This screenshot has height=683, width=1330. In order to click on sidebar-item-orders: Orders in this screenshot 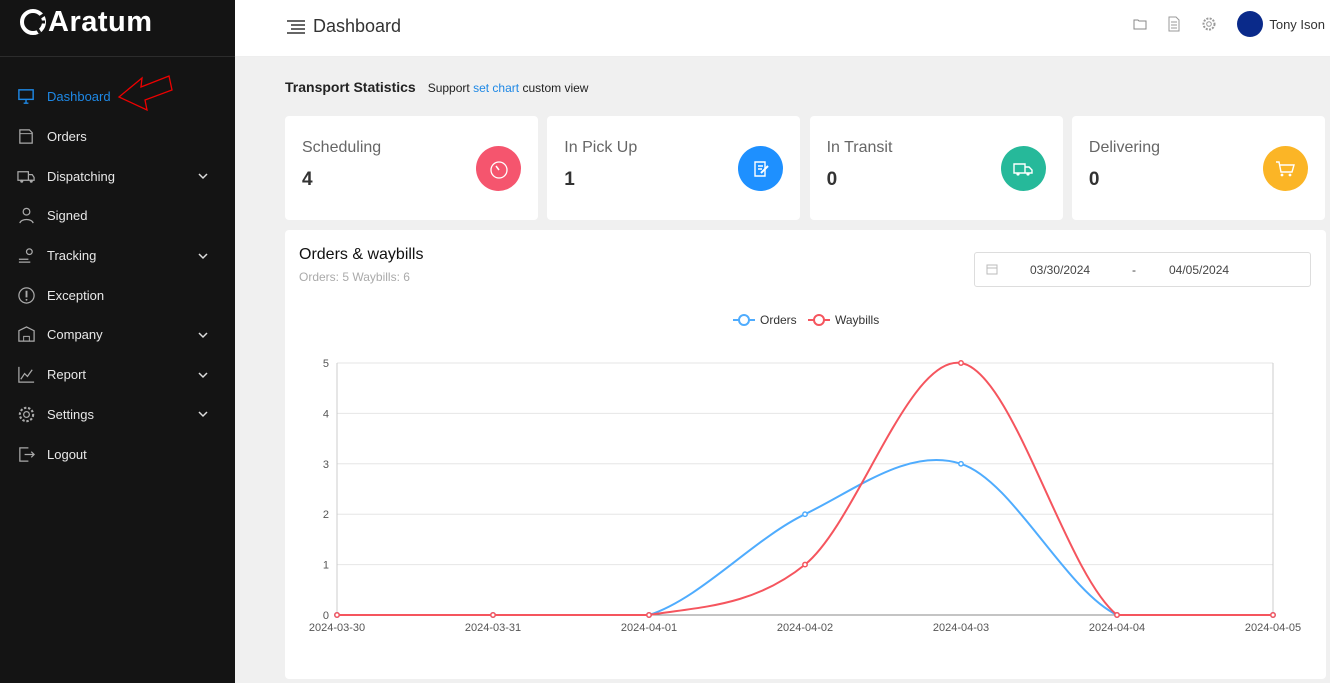, I will do `click(117, 137)`.